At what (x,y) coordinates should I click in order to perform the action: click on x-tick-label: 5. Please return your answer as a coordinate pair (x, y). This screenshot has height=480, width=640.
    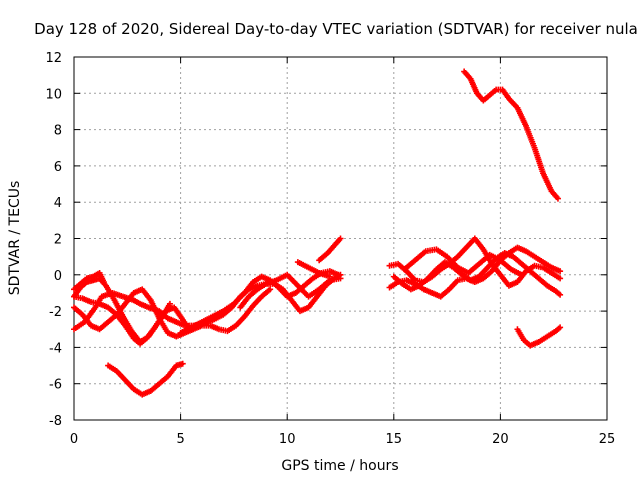
    Looking at the image, I should click on (180, 439).